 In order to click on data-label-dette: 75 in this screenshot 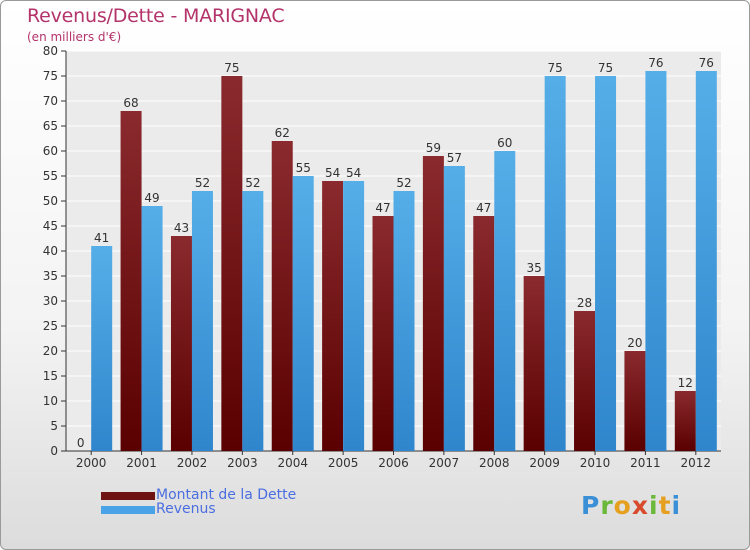, I will do `click(231, 68)`.